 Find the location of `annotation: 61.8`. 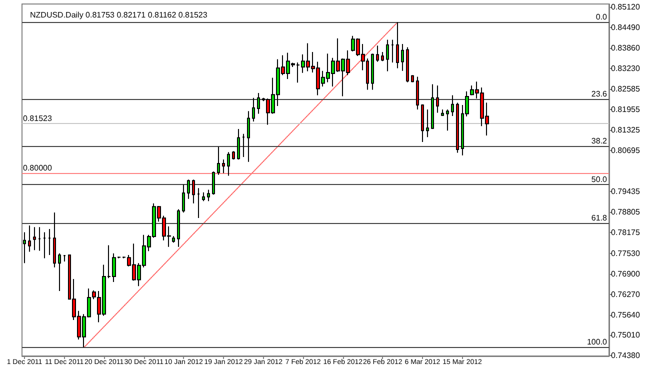

annotation: 61.8 is located at coordinates (599, 218).